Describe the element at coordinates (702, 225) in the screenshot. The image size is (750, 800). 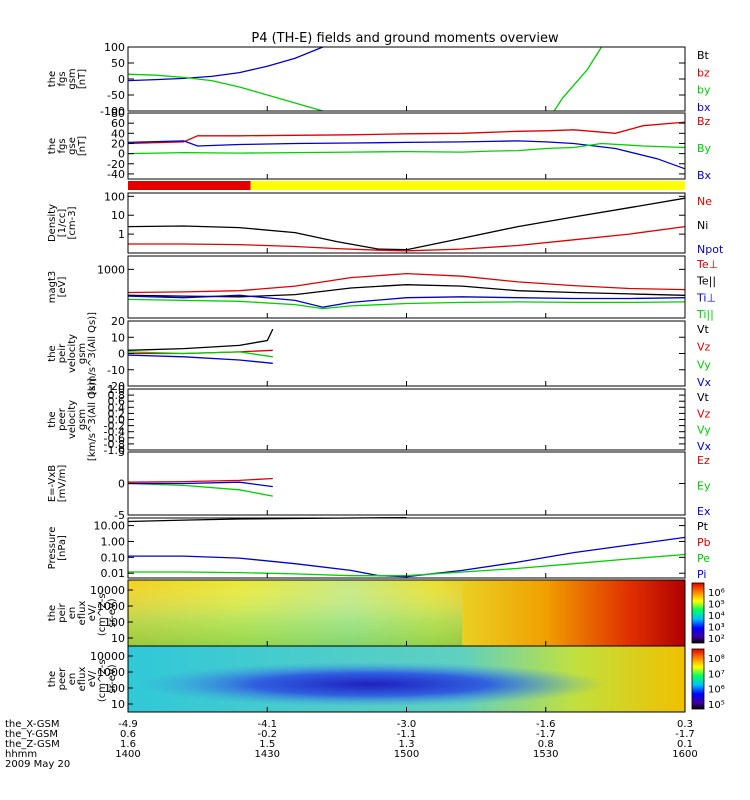
I see `legend-item: Ni` at that location.